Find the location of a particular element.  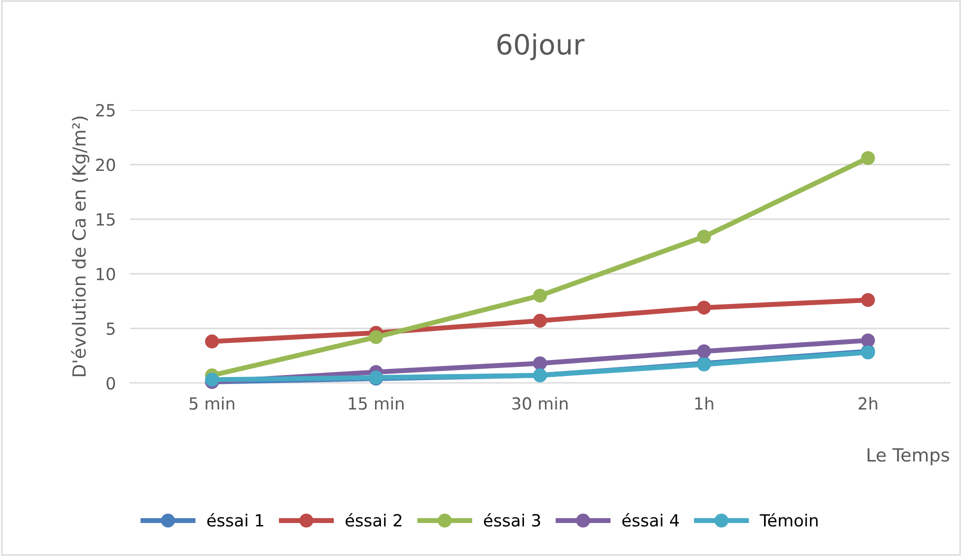

x-tick-label: 30 min is located at coordinates (540, 403).